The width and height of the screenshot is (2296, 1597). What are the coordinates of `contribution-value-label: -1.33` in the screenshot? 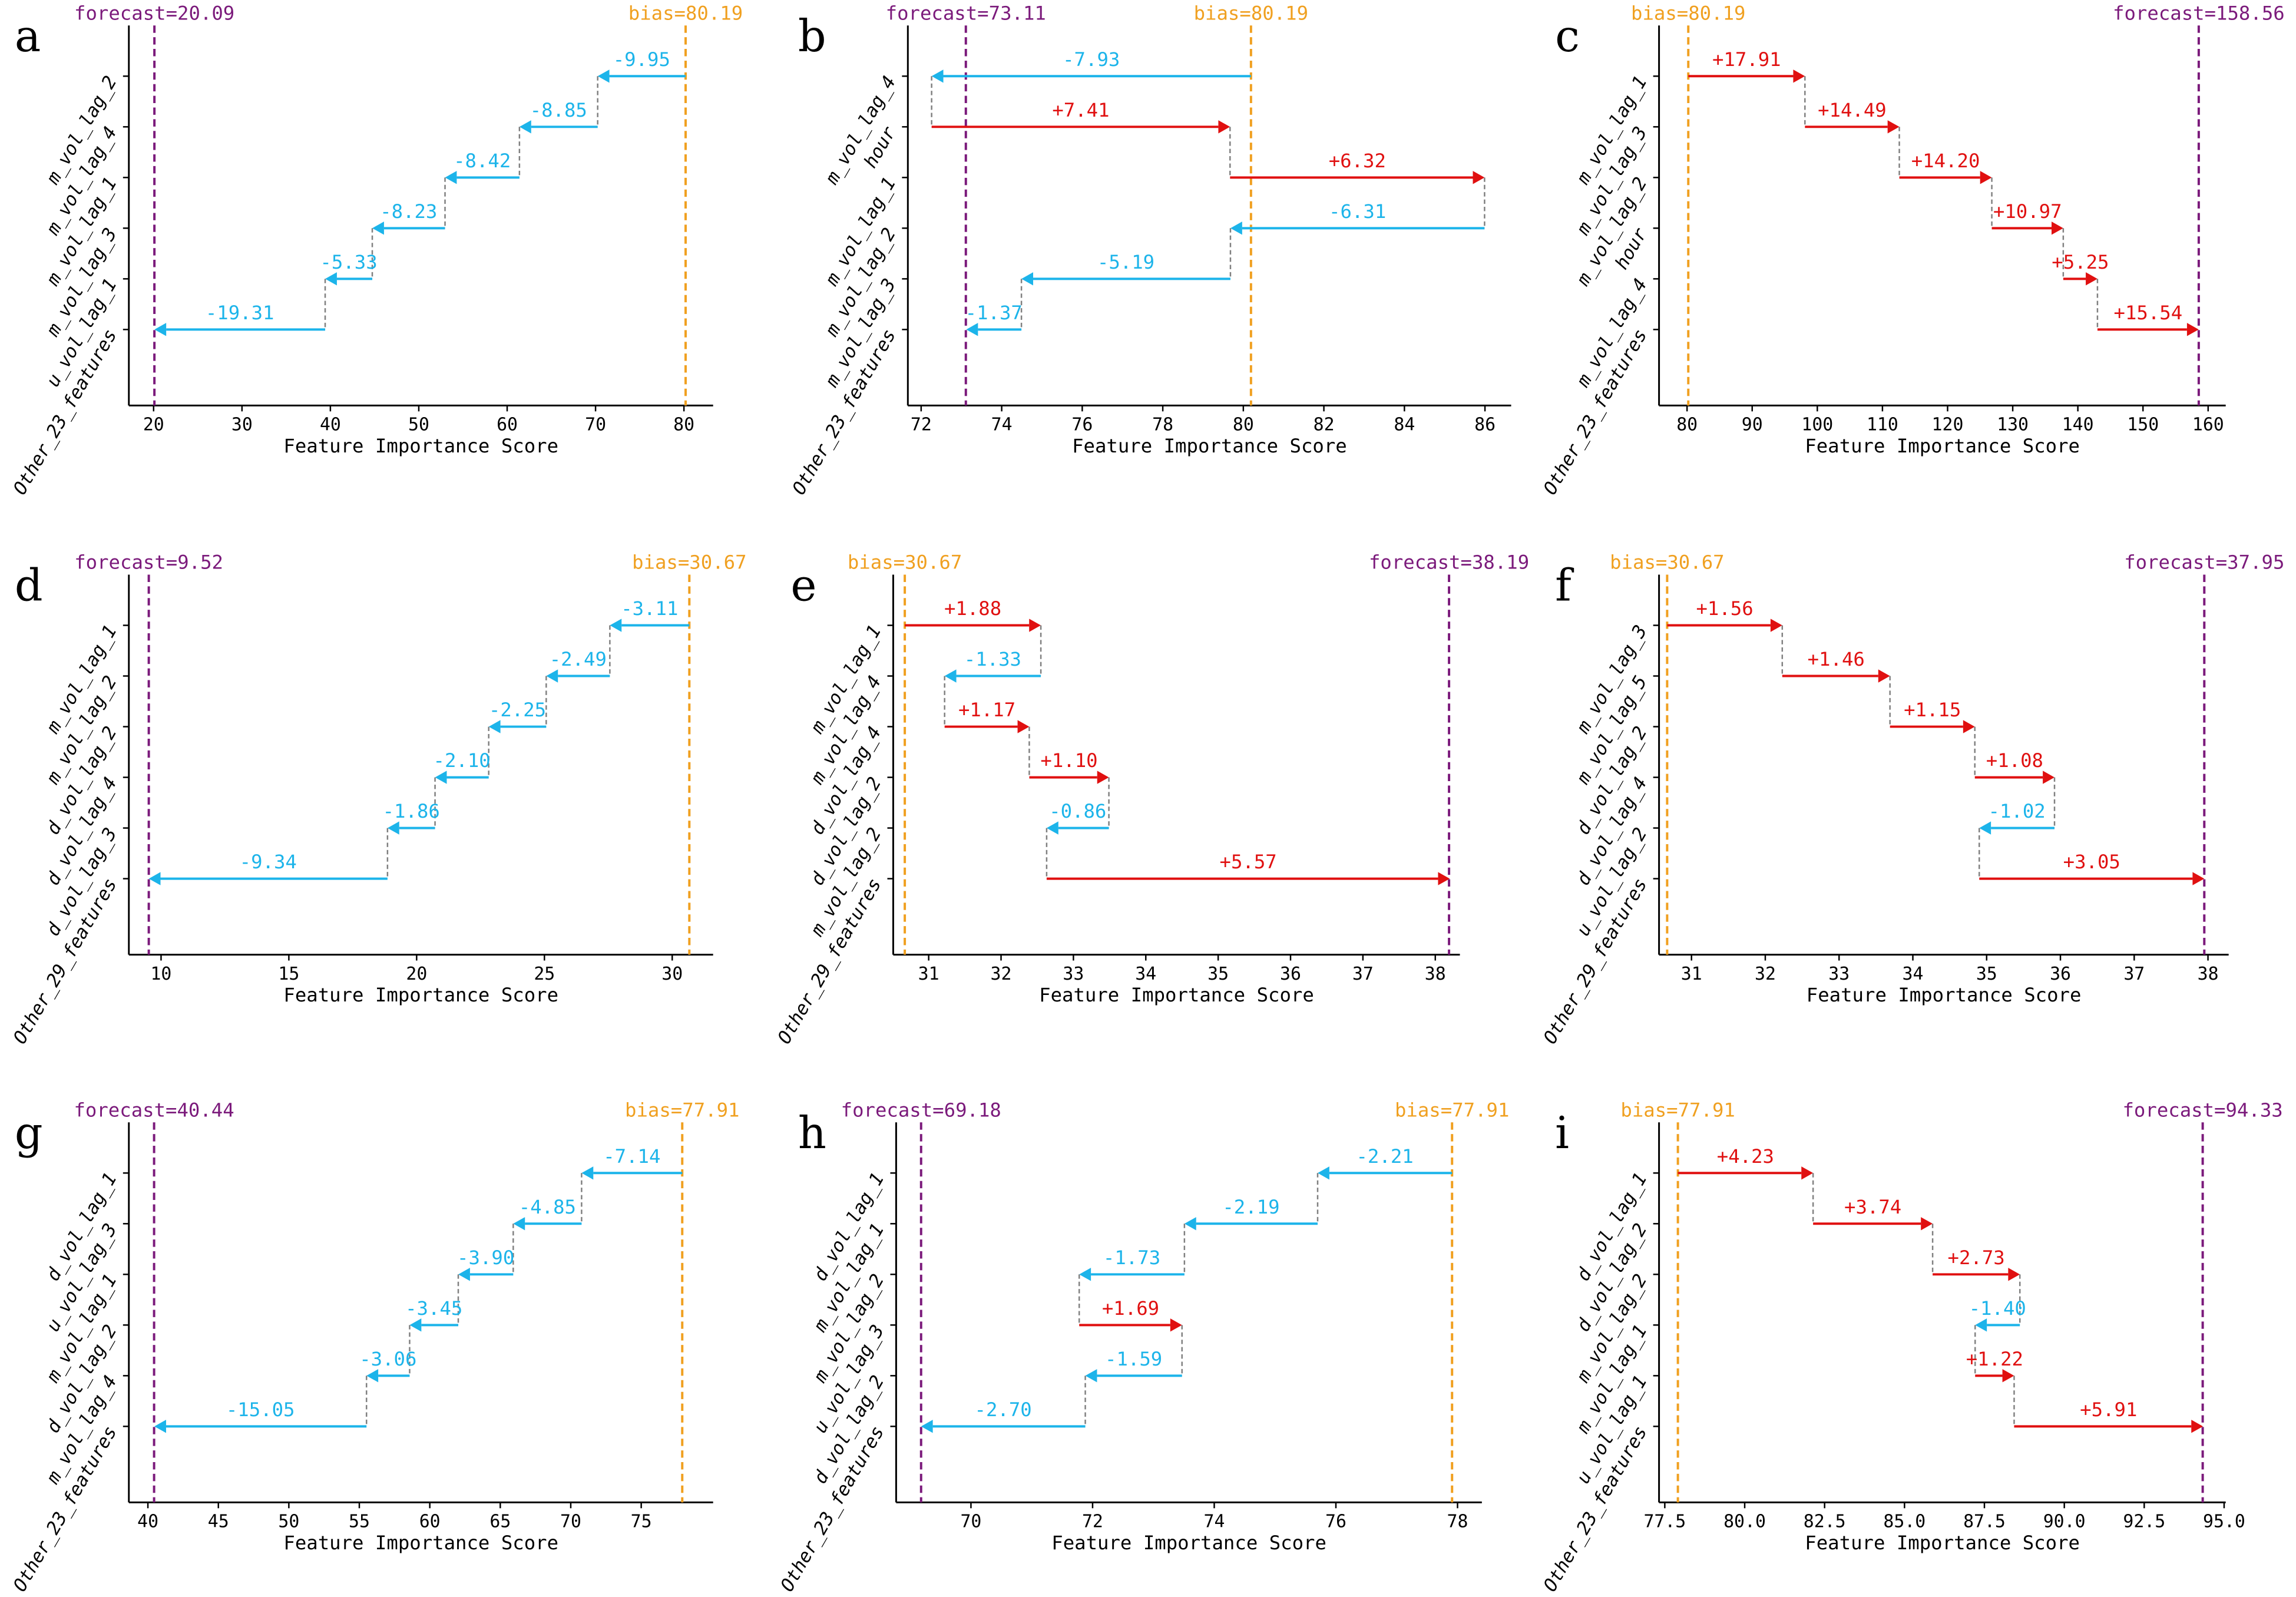 It's located at (992, 659).